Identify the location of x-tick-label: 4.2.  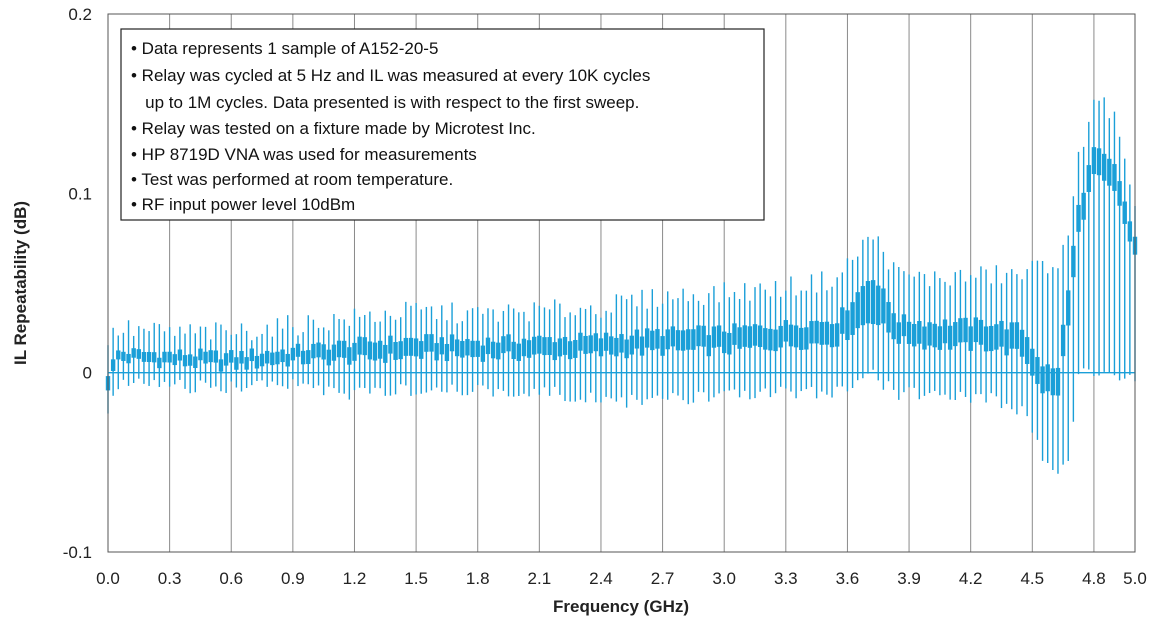
(971, 578).